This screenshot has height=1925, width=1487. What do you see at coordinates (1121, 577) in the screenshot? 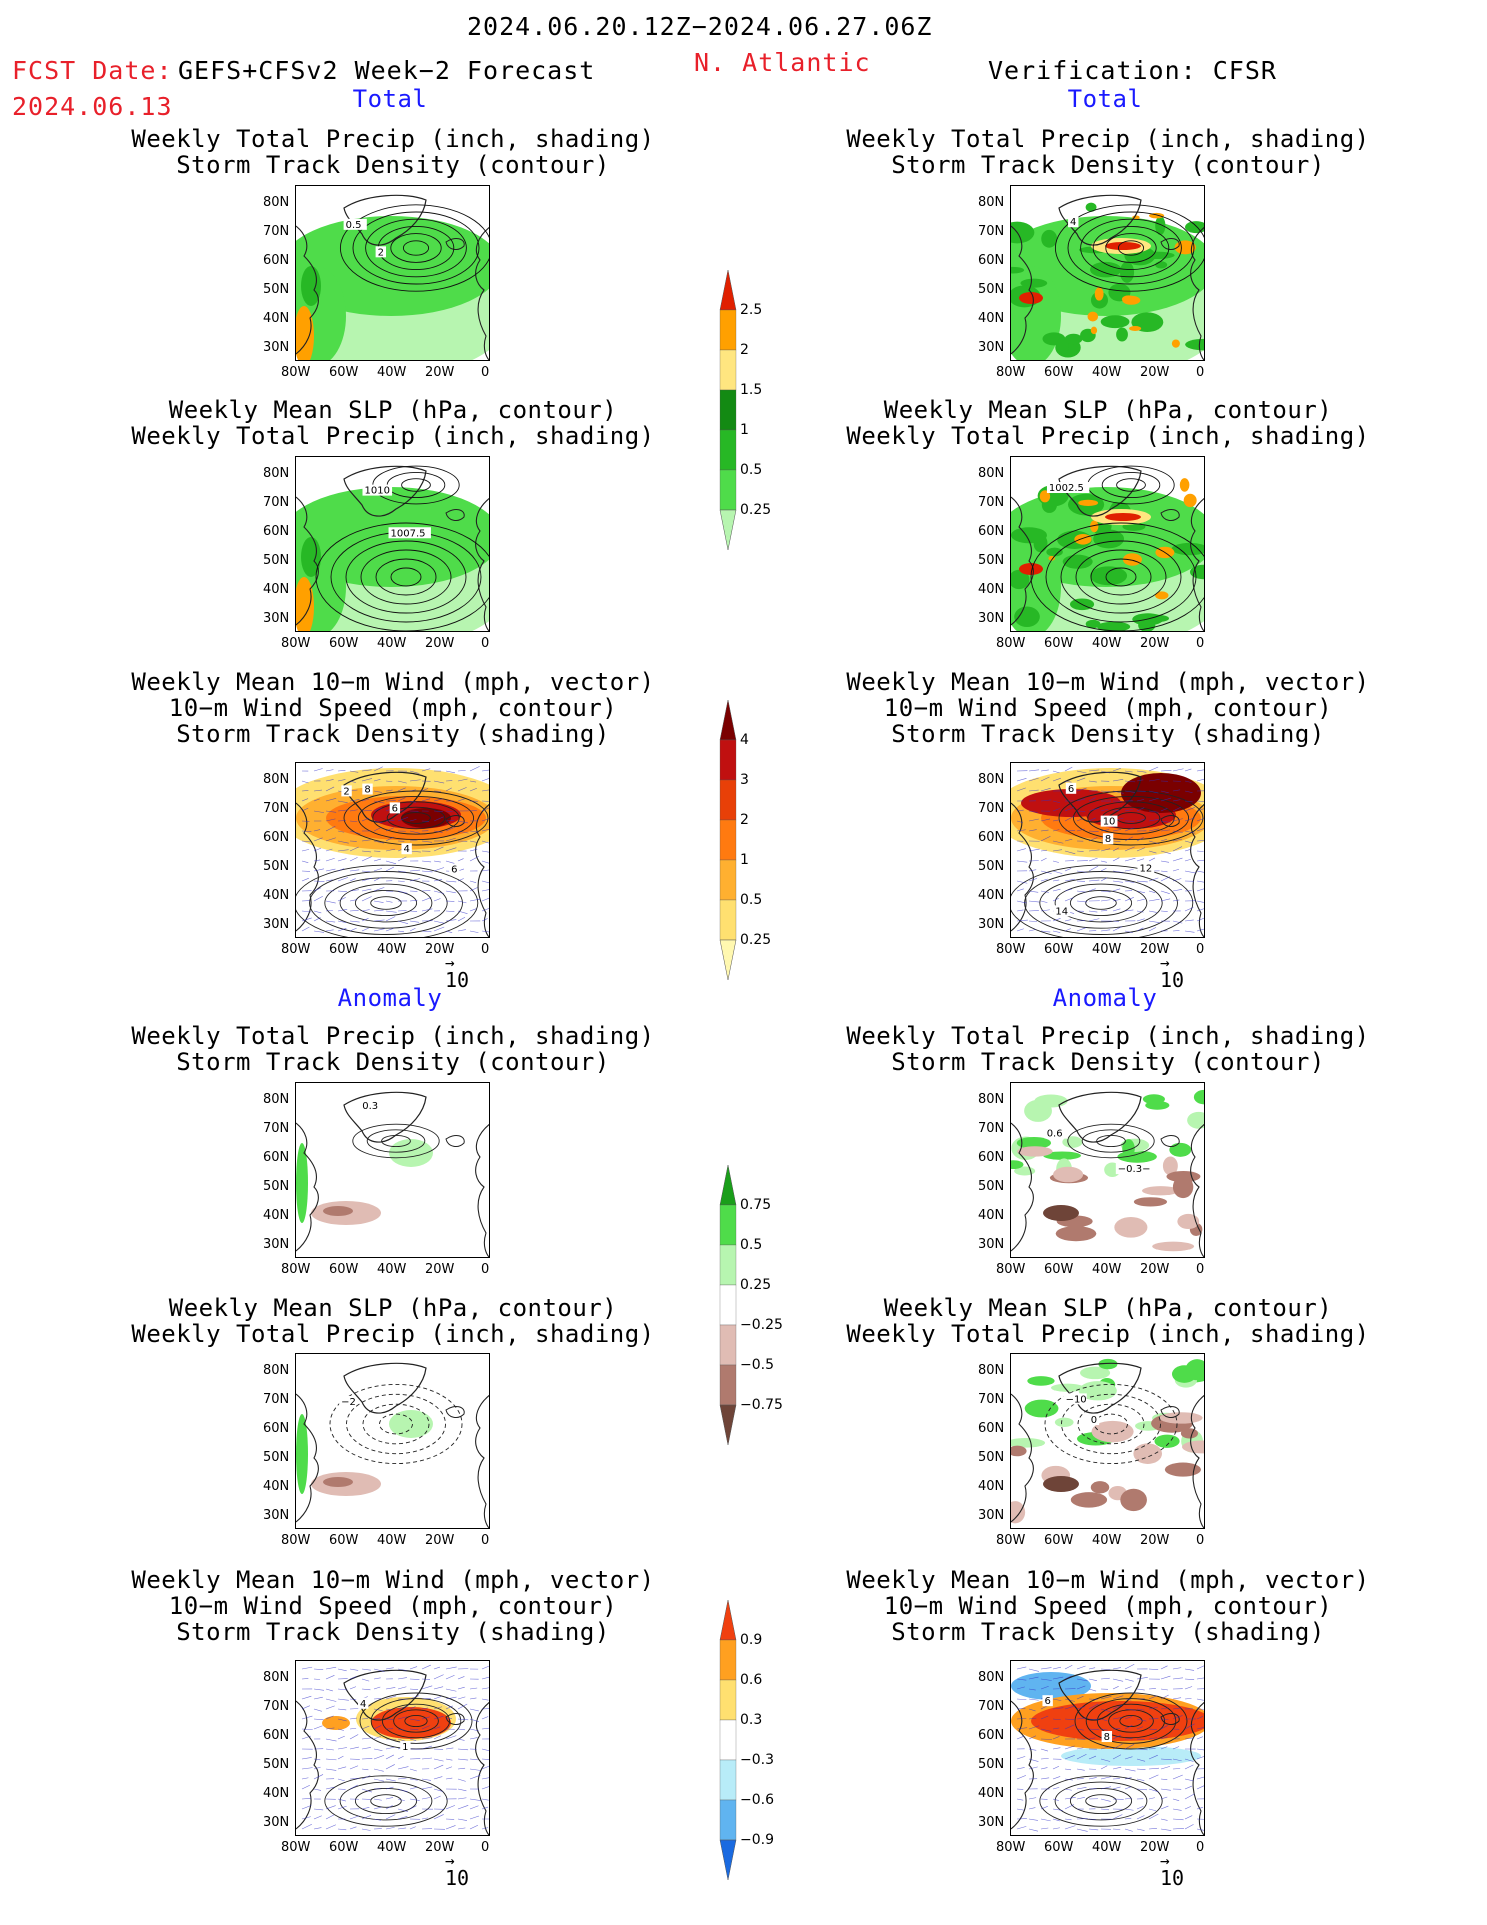
I see `slp-contour` at bounding box center [1121, 577].